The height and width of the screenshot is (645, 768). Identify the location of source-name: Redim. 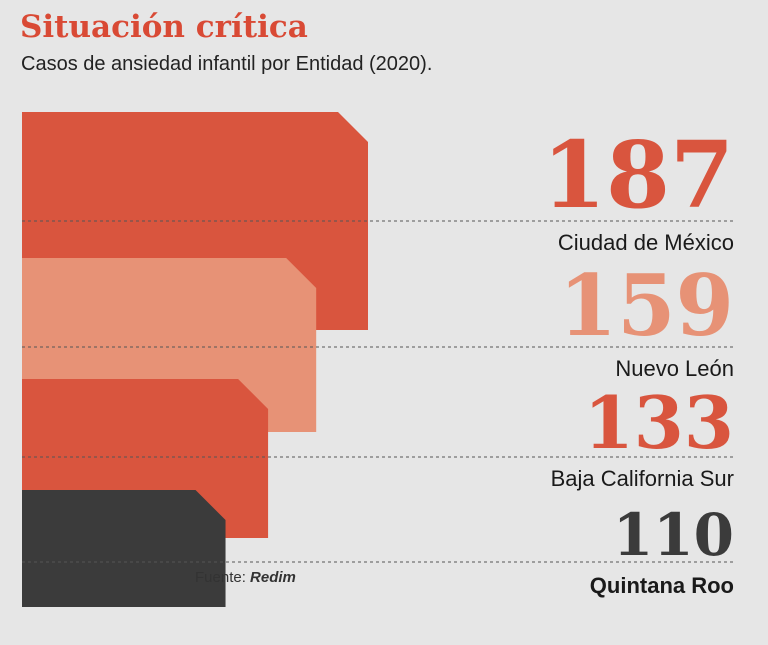
(273, 577).